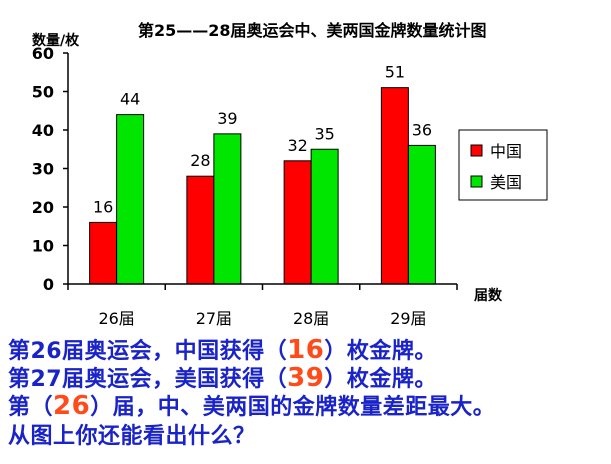 This screenshot has width=611, height=464. I want to click on bar-value-label: 32, so click(297, 145).